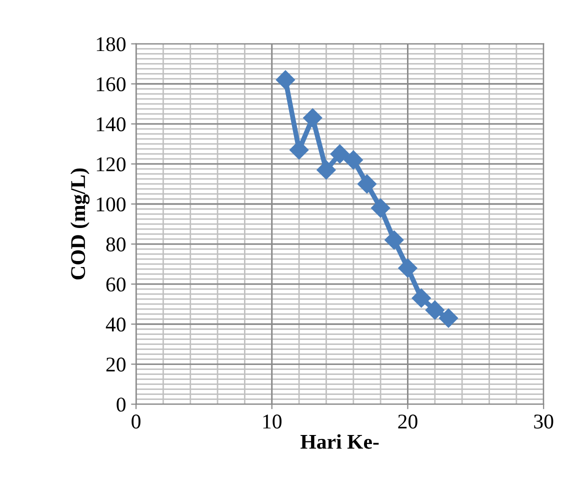 The image size is (574, 487). Describe the element at coordinates (544, 421) in the screenshot. I see `x-tick-label: 30` at that location.